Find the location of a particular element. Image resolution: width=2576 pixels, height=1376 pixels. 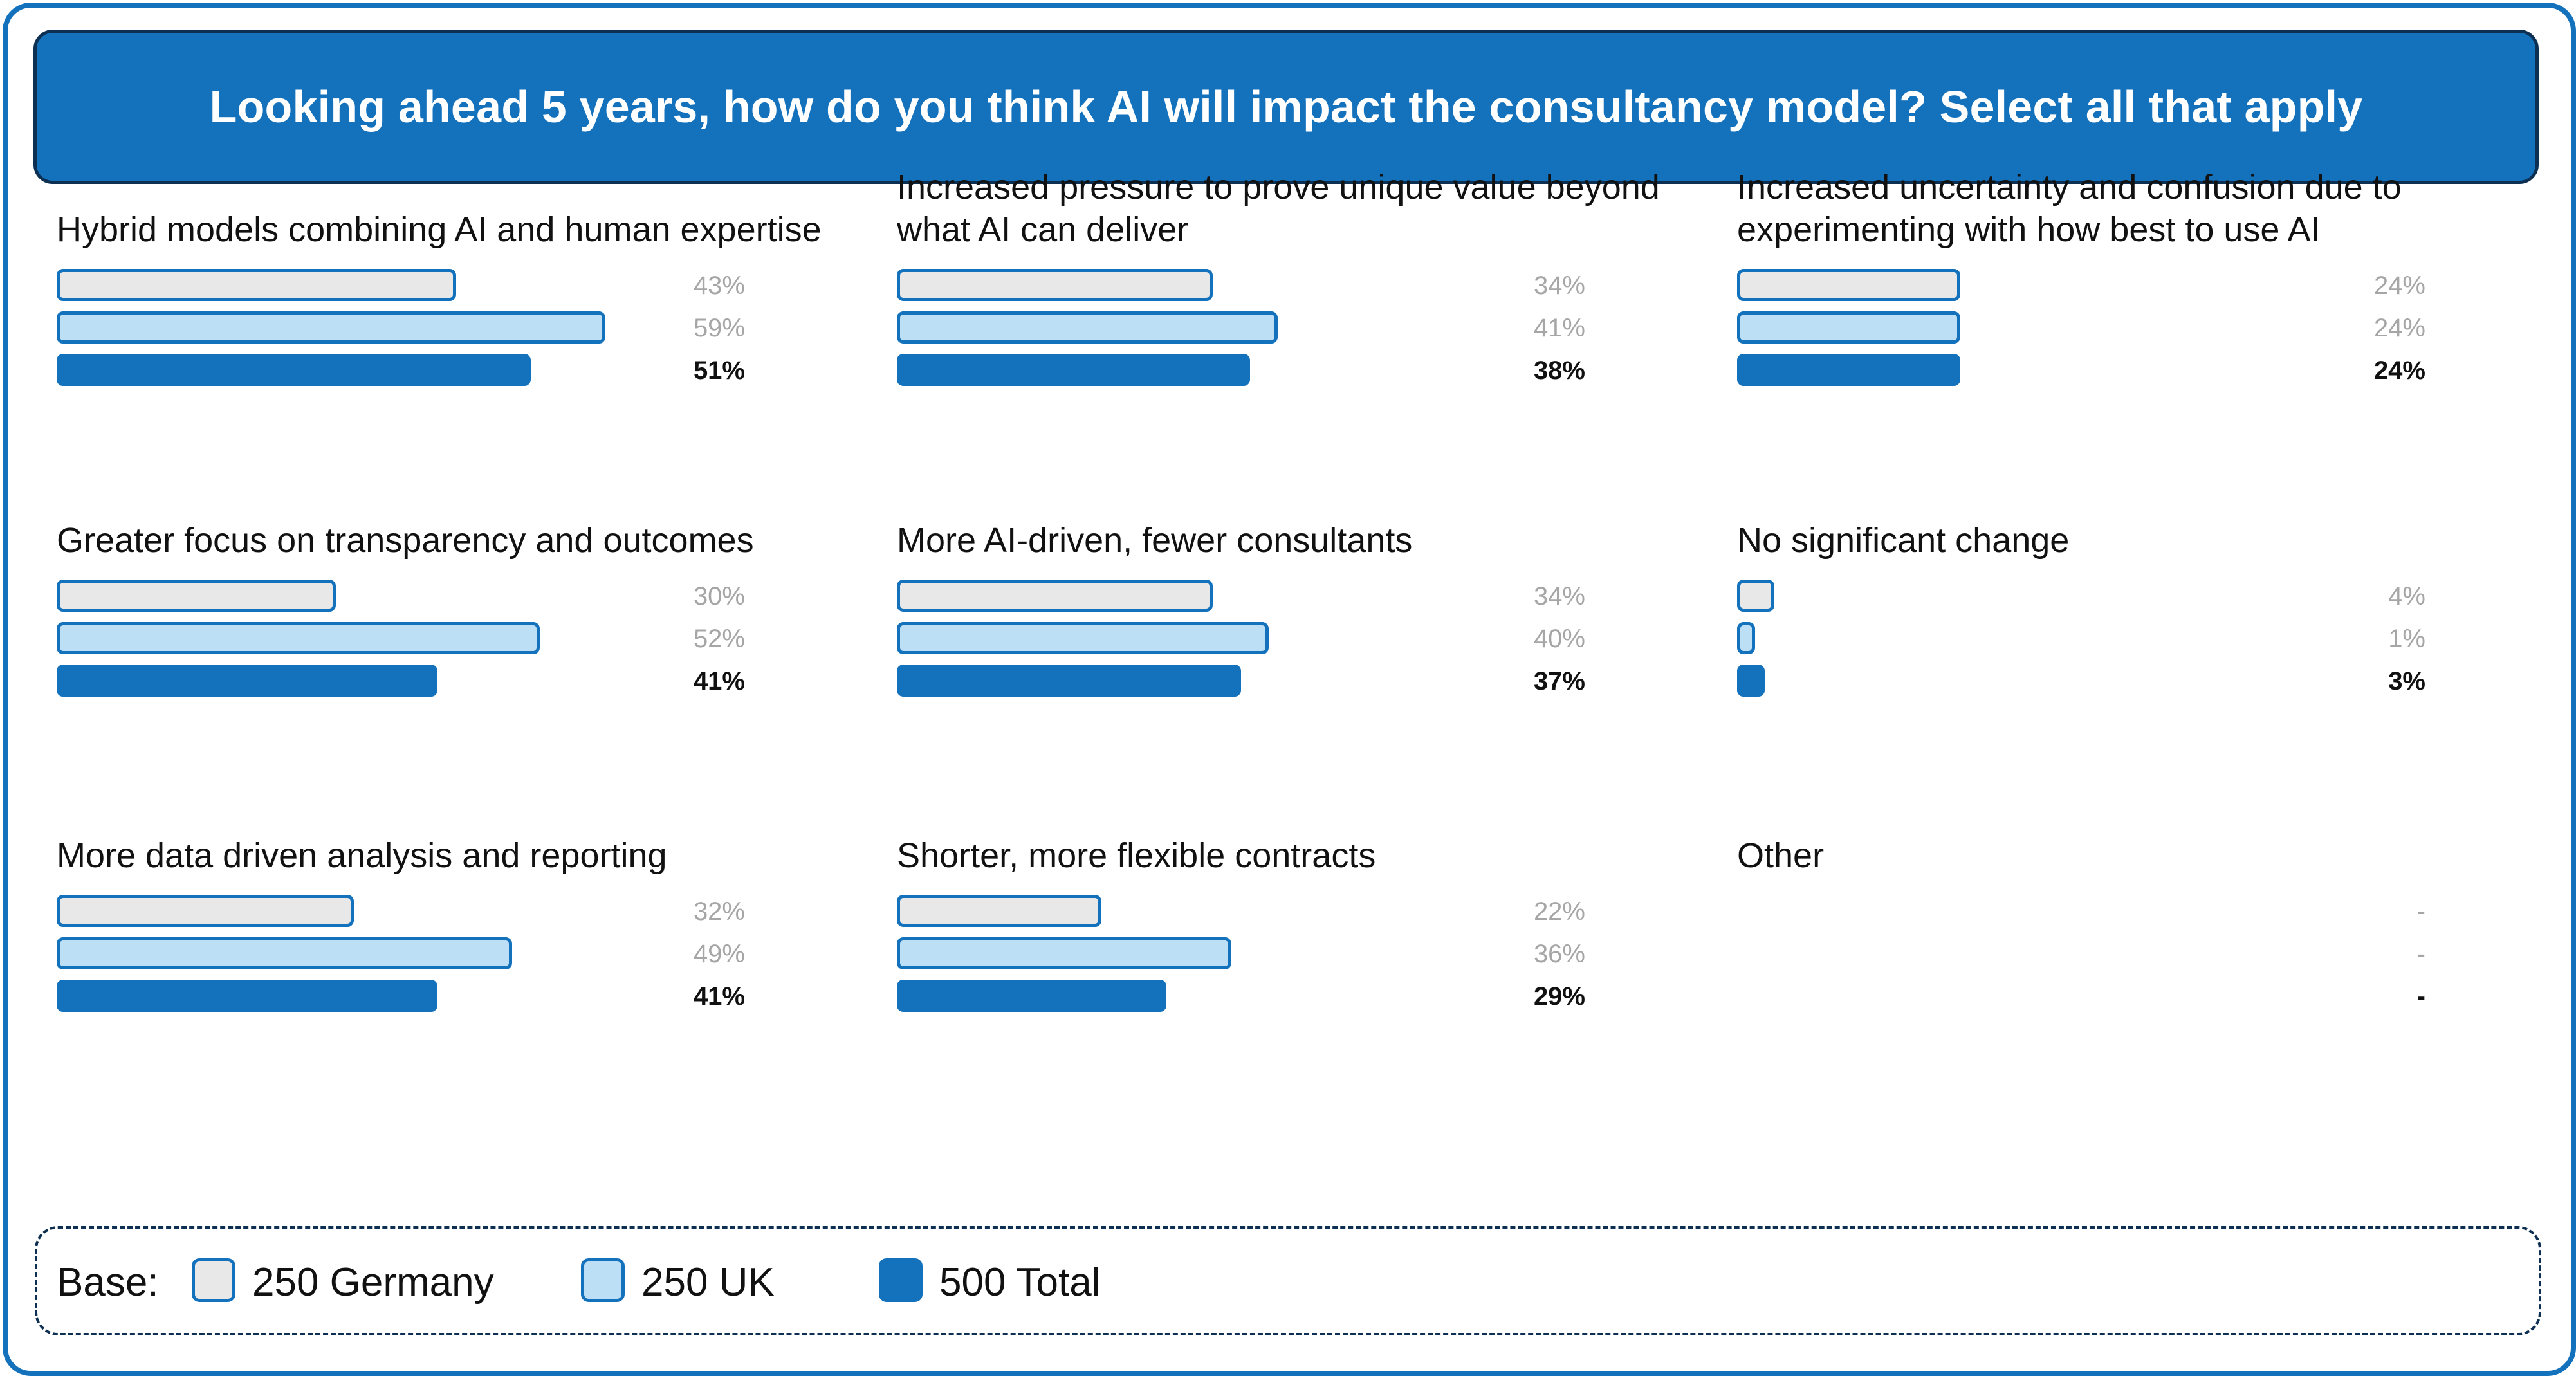

chart-panel: No significant change 4% 1% 3% is located at coordinates (2136, 600).